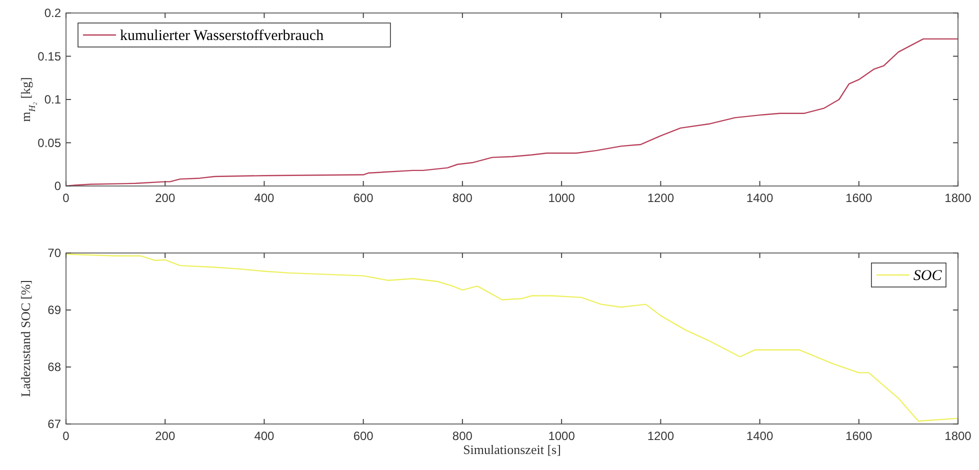  Describe the element at coordinates (928, 276) in the screenshot. I see `legend-label: SOC` at that location.